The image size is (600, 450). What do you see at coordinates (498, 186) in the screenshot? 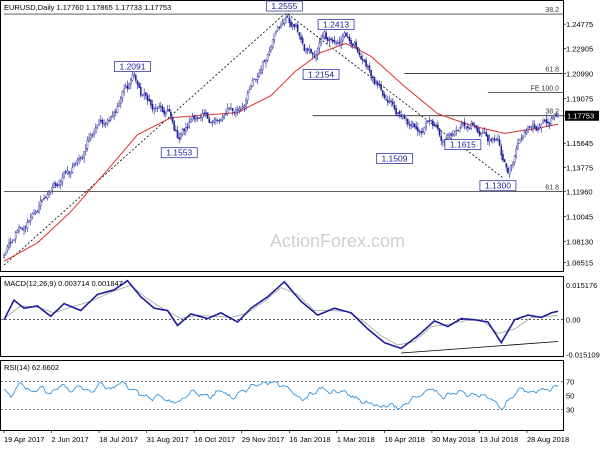
I see `price-annotation-label: 1.1300` at bounding box center [498, 186].